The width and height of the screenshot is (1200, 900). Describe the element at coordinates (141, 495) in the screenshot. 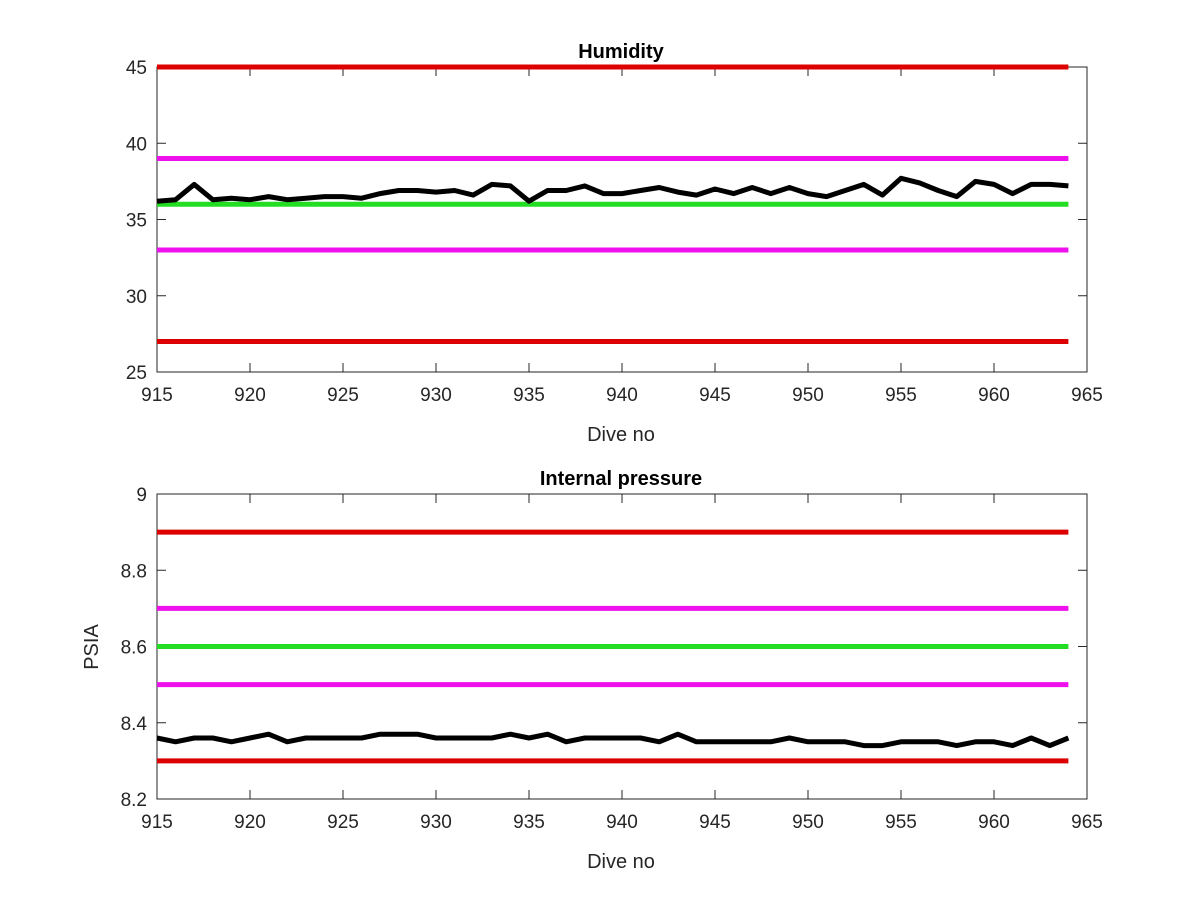

I see `internal-pressure-y-tick-label: 9` at that location.